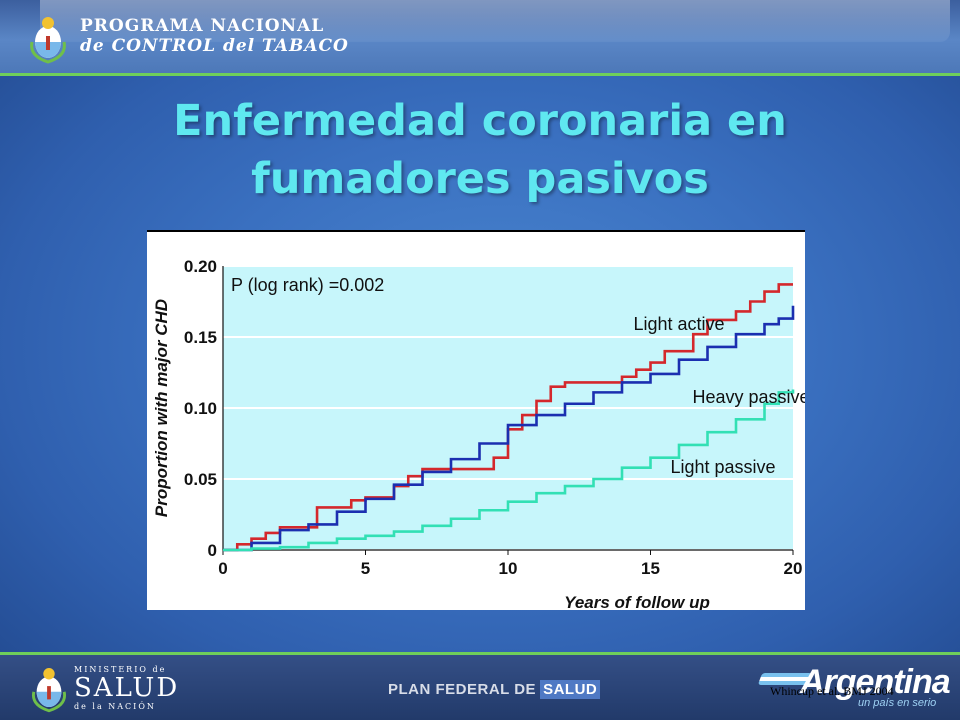 The height and width of the screenshot is (720, 960). What do you see at coordinates (307, 285) in the screenshot?
I see `annotation-text: P (log rank) =0.002` at bounding box center [307, 285].